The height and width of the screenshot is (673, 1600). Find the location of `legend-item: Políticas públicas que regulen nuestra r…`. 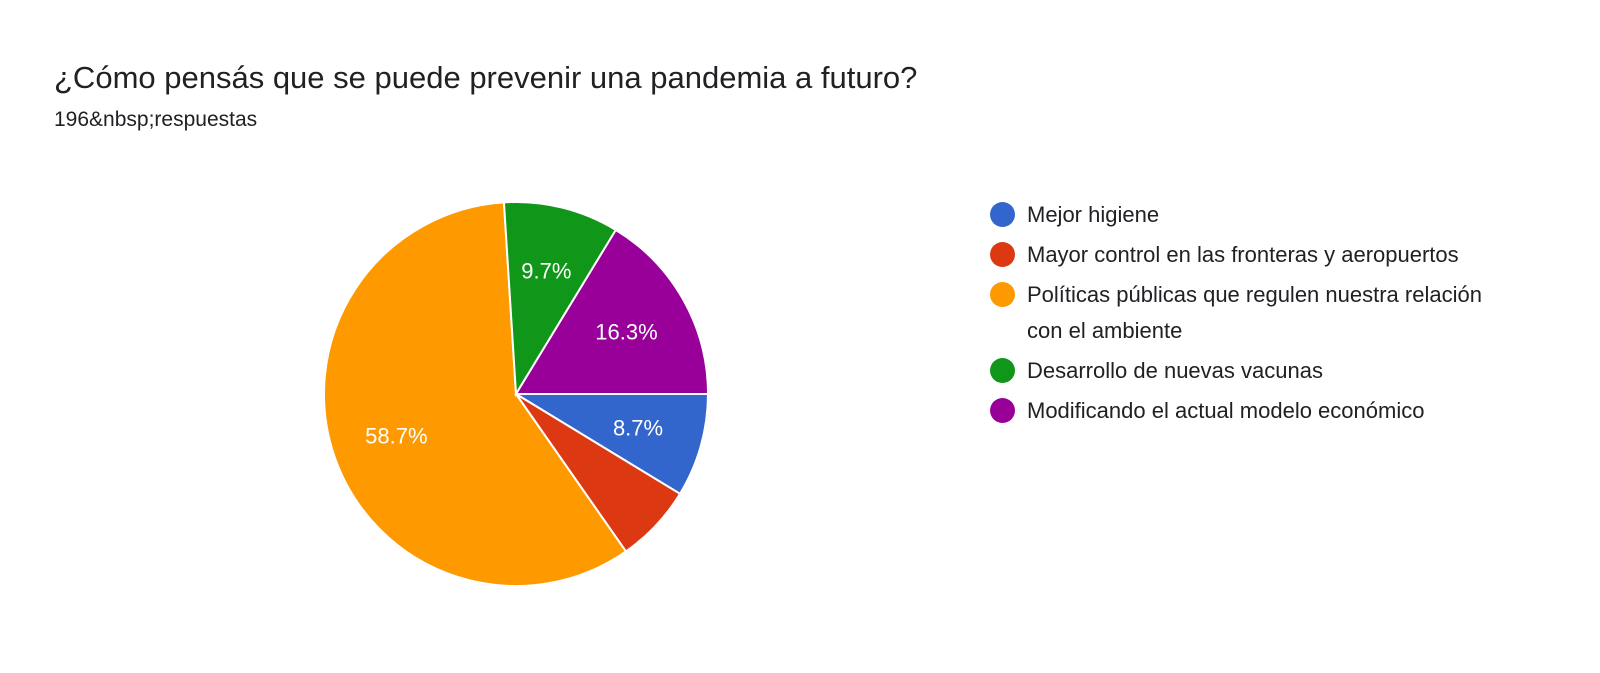

legend-item: Políticas públicas que regulen nuestra r… is located at coordinates (1250, 313).